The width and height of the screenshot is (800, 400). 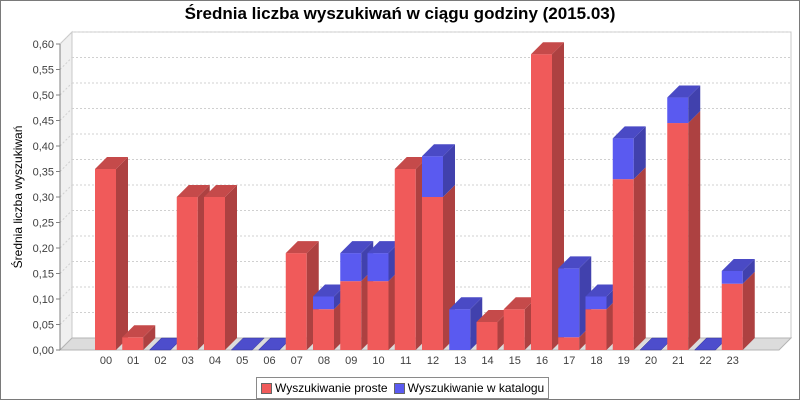 I want to click on y-tick-label: 0,25, so click(x=43, y=224).